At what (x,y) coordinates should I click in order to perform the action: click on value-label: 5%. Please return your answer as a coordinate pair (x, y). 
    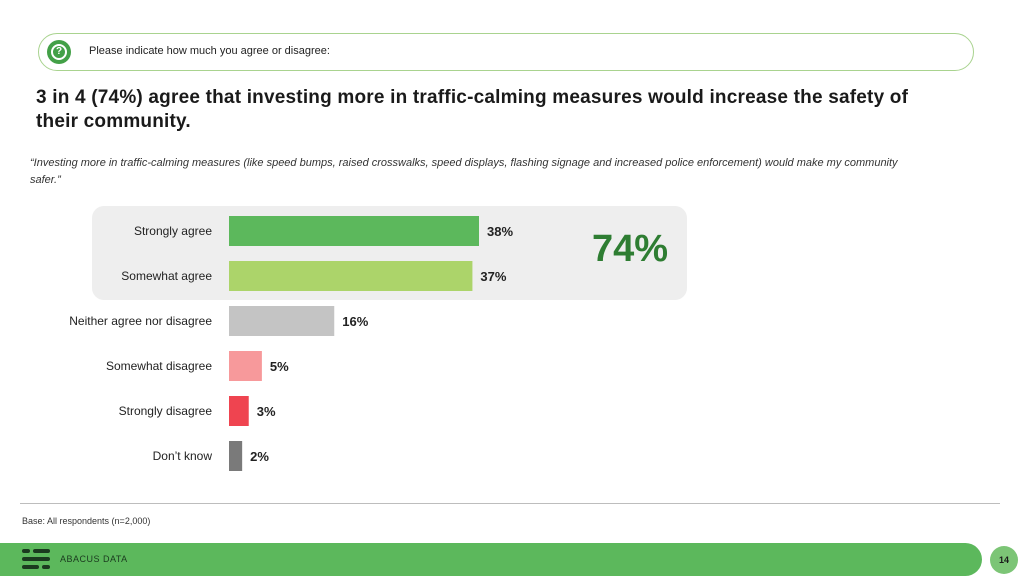
    Looking at the image, I should click on (279, 366).